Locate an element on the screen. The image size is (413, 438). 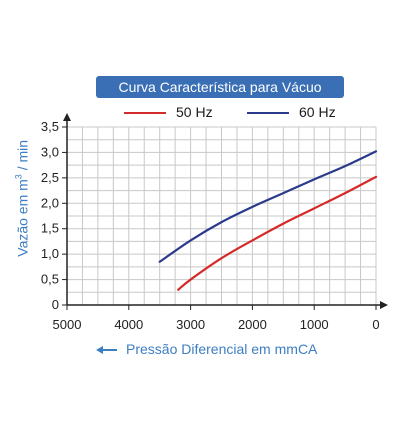
x-tick-label: 0 is located at coordinates (375, 324).